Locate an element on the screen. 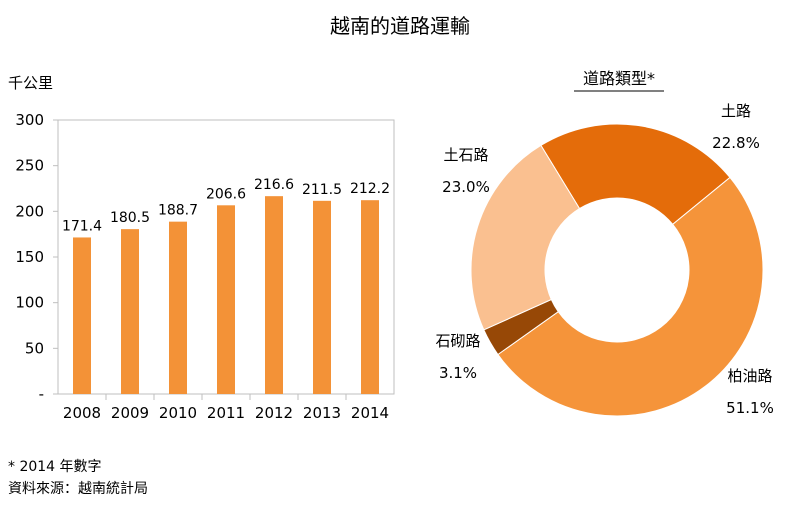  x-tick-label: 2013 is located at coordinates (322, 413).